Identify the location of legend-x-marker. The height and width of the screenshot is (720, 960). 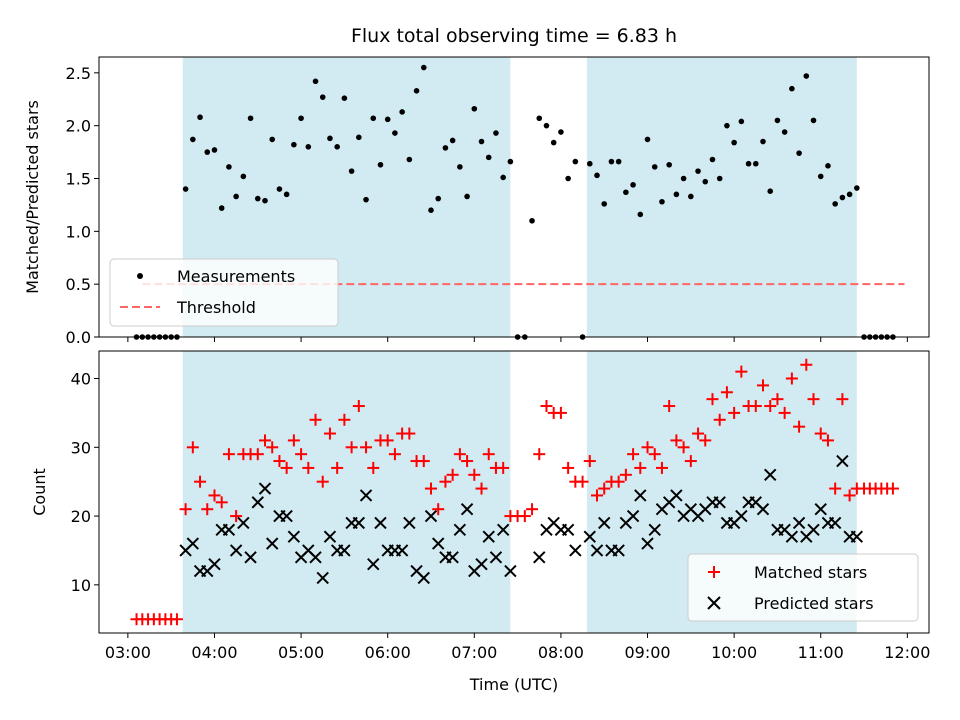
(714, 603).